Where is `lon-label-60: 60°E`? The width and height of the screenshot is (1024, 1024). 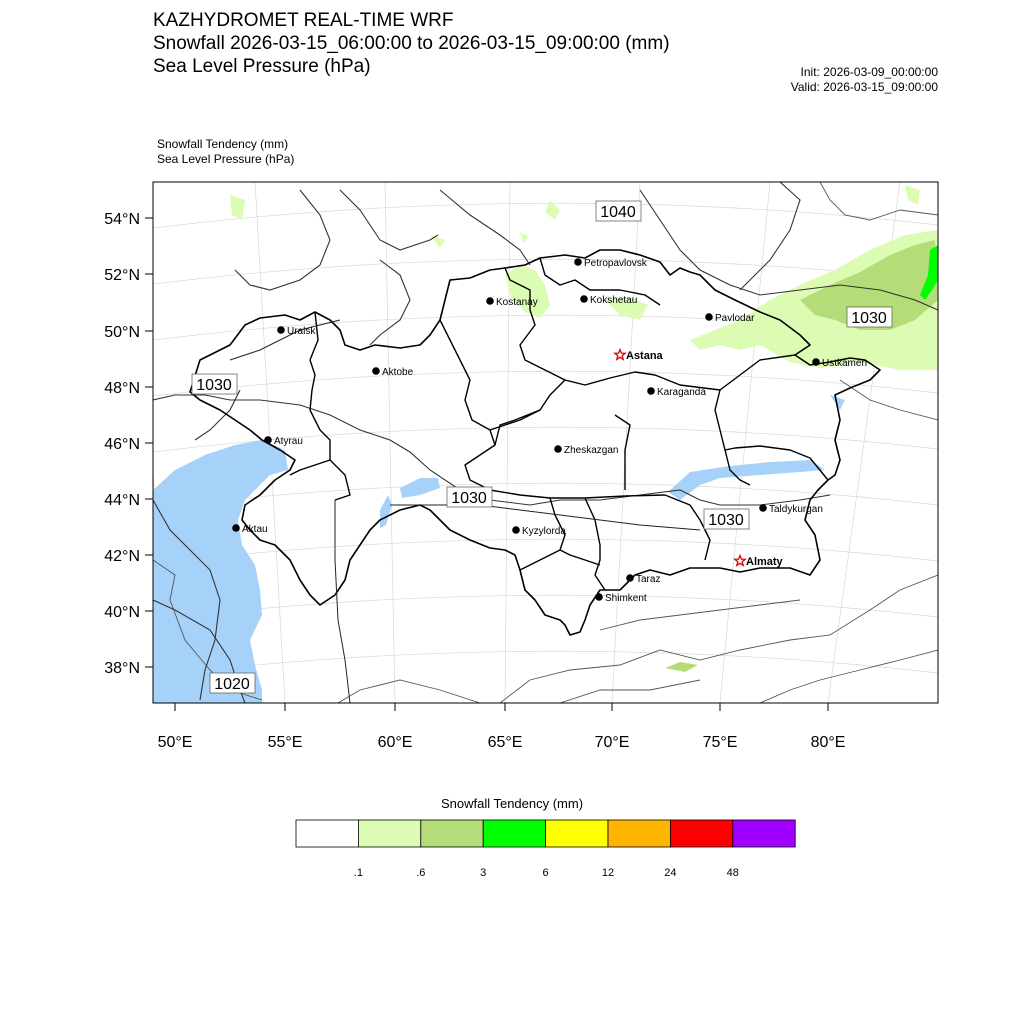 lon-label-60: 60°E is located at coordinates (395, 742).